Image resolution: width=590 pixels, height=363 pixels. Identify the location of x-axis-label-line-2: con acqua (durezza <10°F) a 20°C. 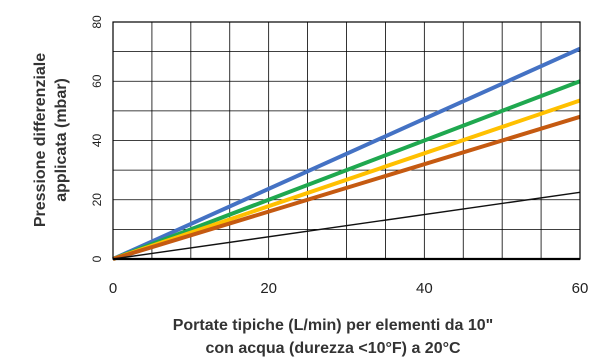
(333, 348).